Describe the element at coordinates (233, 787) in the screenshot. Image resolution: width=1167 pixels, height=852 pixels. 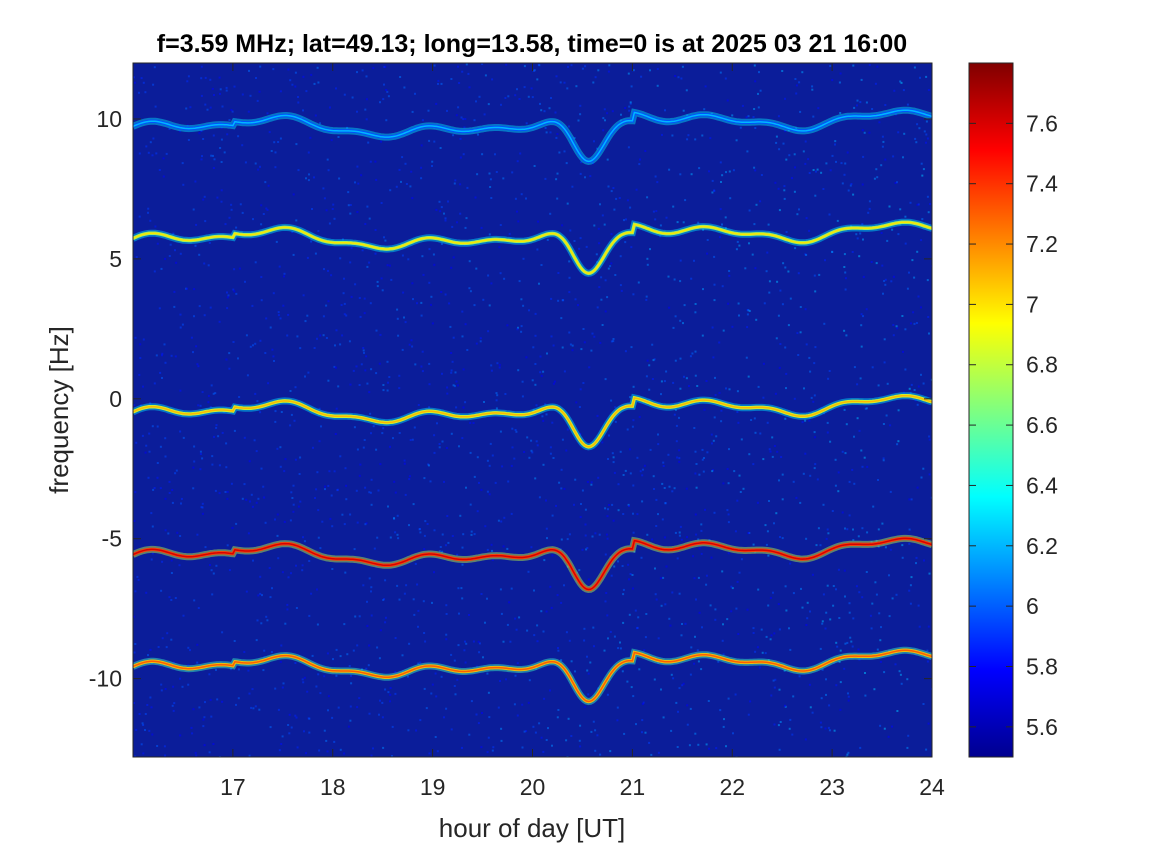
I see `x-tick-label: 17` at that location.